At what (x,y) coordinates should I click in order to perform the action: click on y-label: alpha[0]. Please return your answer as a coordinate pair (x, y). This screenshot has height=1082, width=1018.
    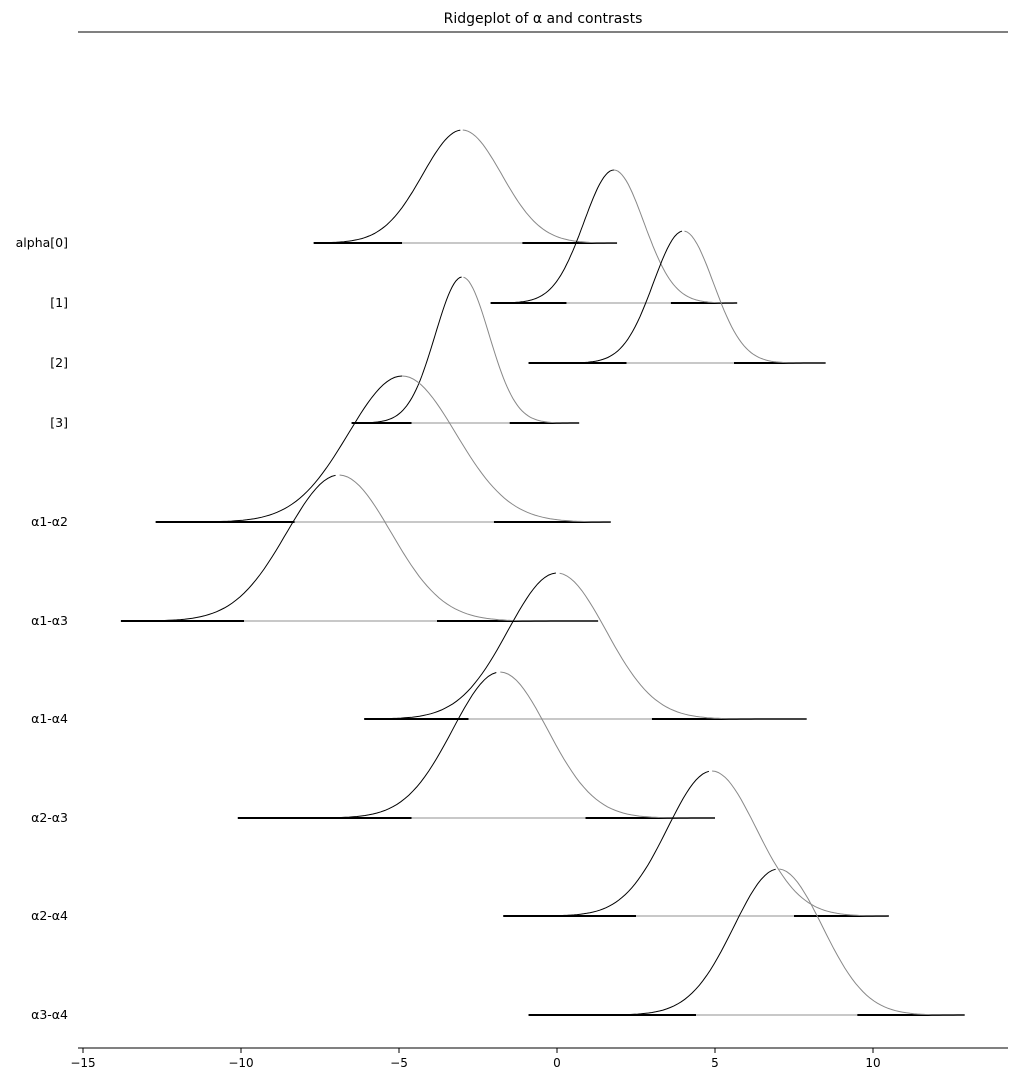
    Looking at the image, I should click on (42, 242).